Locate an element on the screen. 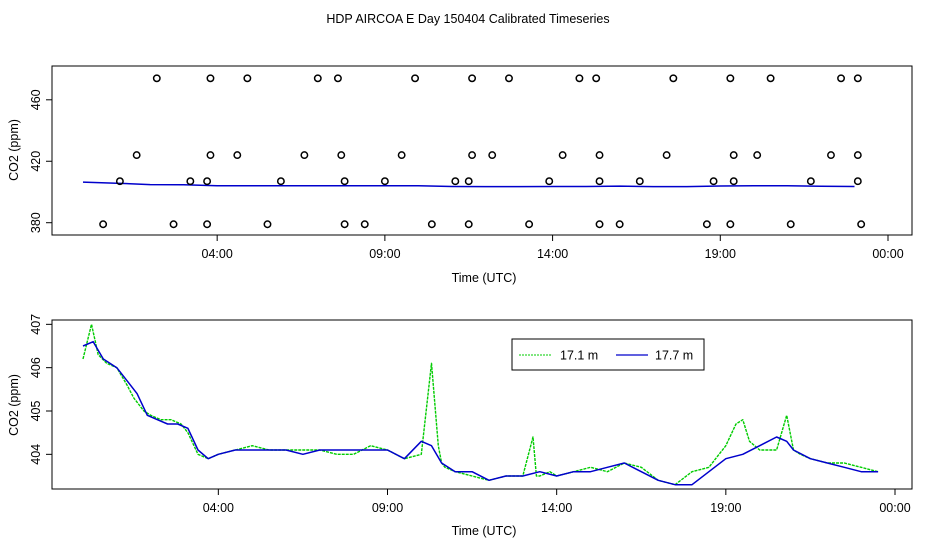 The height and width of the screenshot is (540, 936). bottom-y-axis-label: CO2 (ppm) is located at coordinates (14, 405).